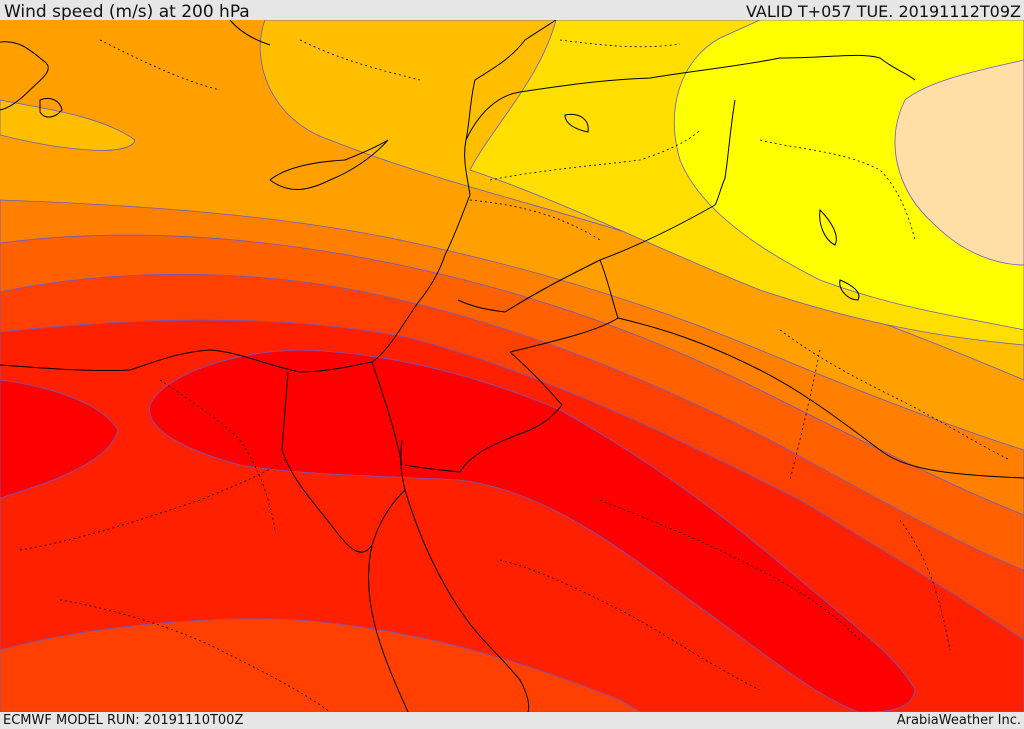 This screenshot has width=1024, height=729. What do you see at coordinates (59, 439) in the screenshot?
I see `band-red-west` at bounding box center [59, 439].